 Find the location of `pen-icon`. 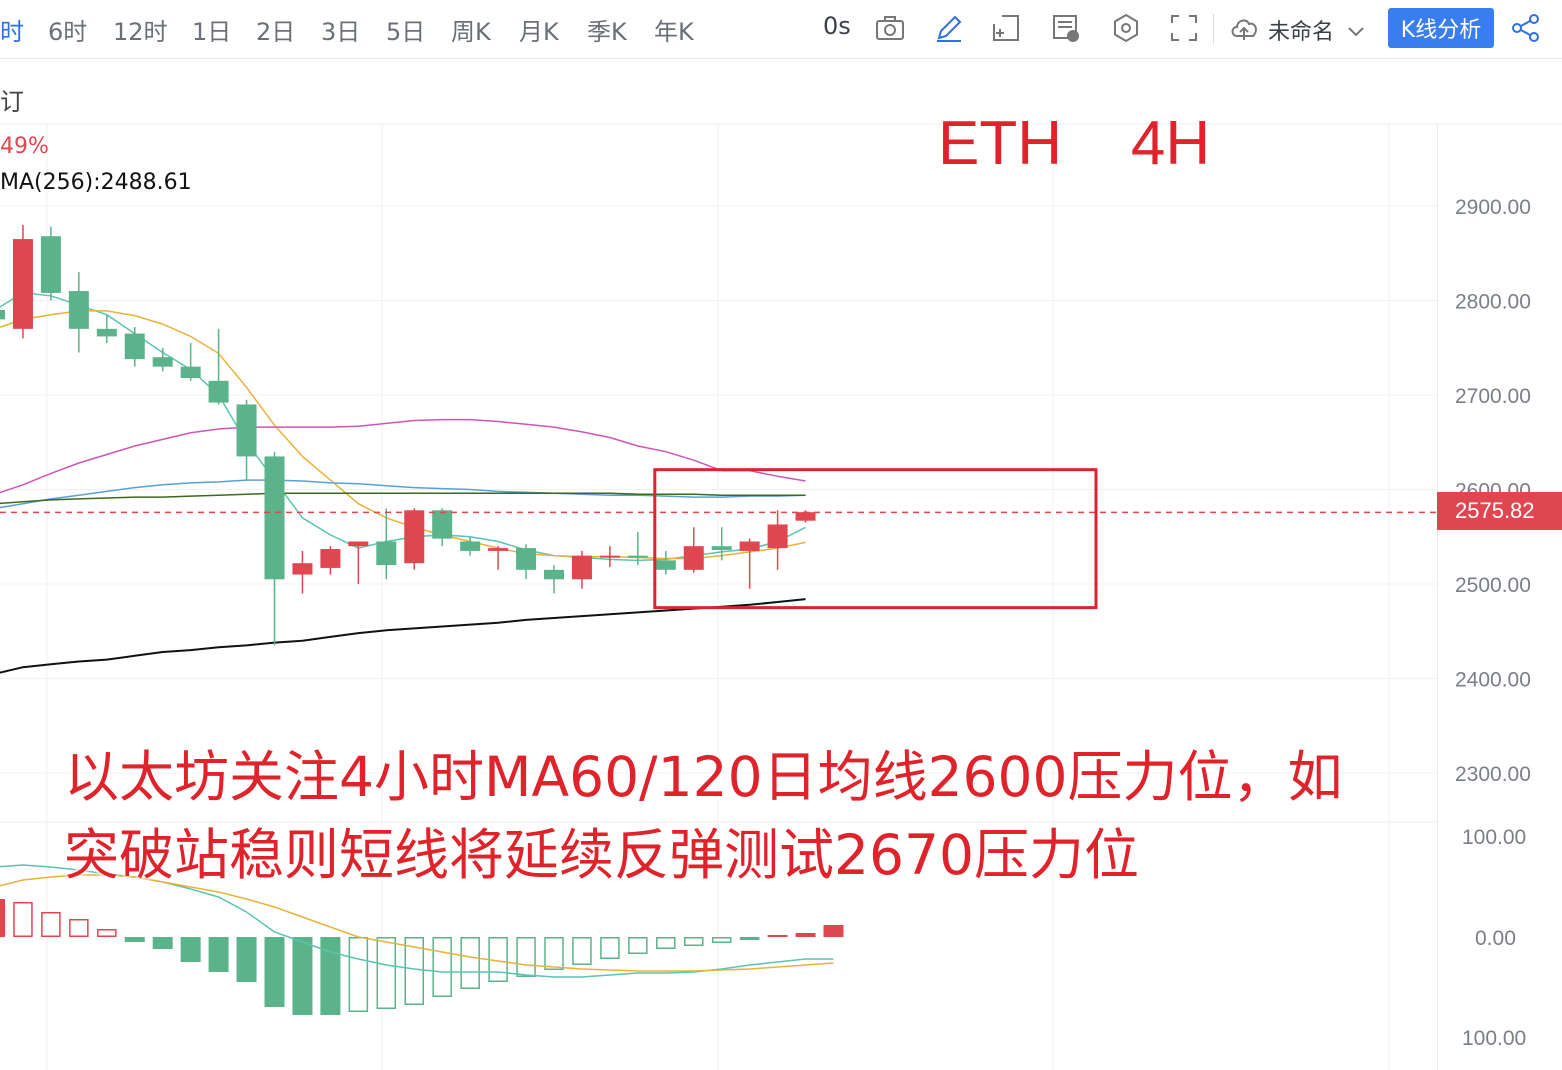

pen-icon is located at coordinates (949, 28).